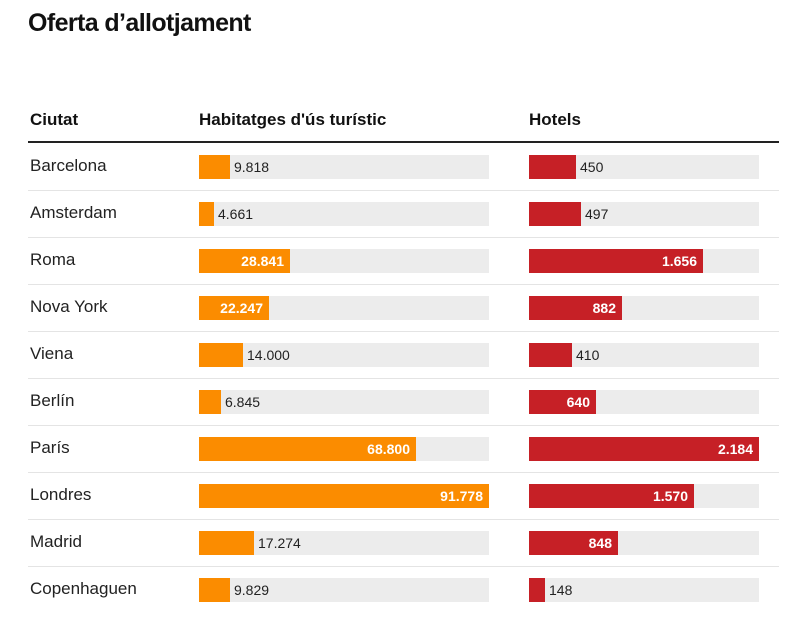  Describe the element at coordinates (600, 543) in the screenshot. I see `hotels-value-label: 848` at that location.